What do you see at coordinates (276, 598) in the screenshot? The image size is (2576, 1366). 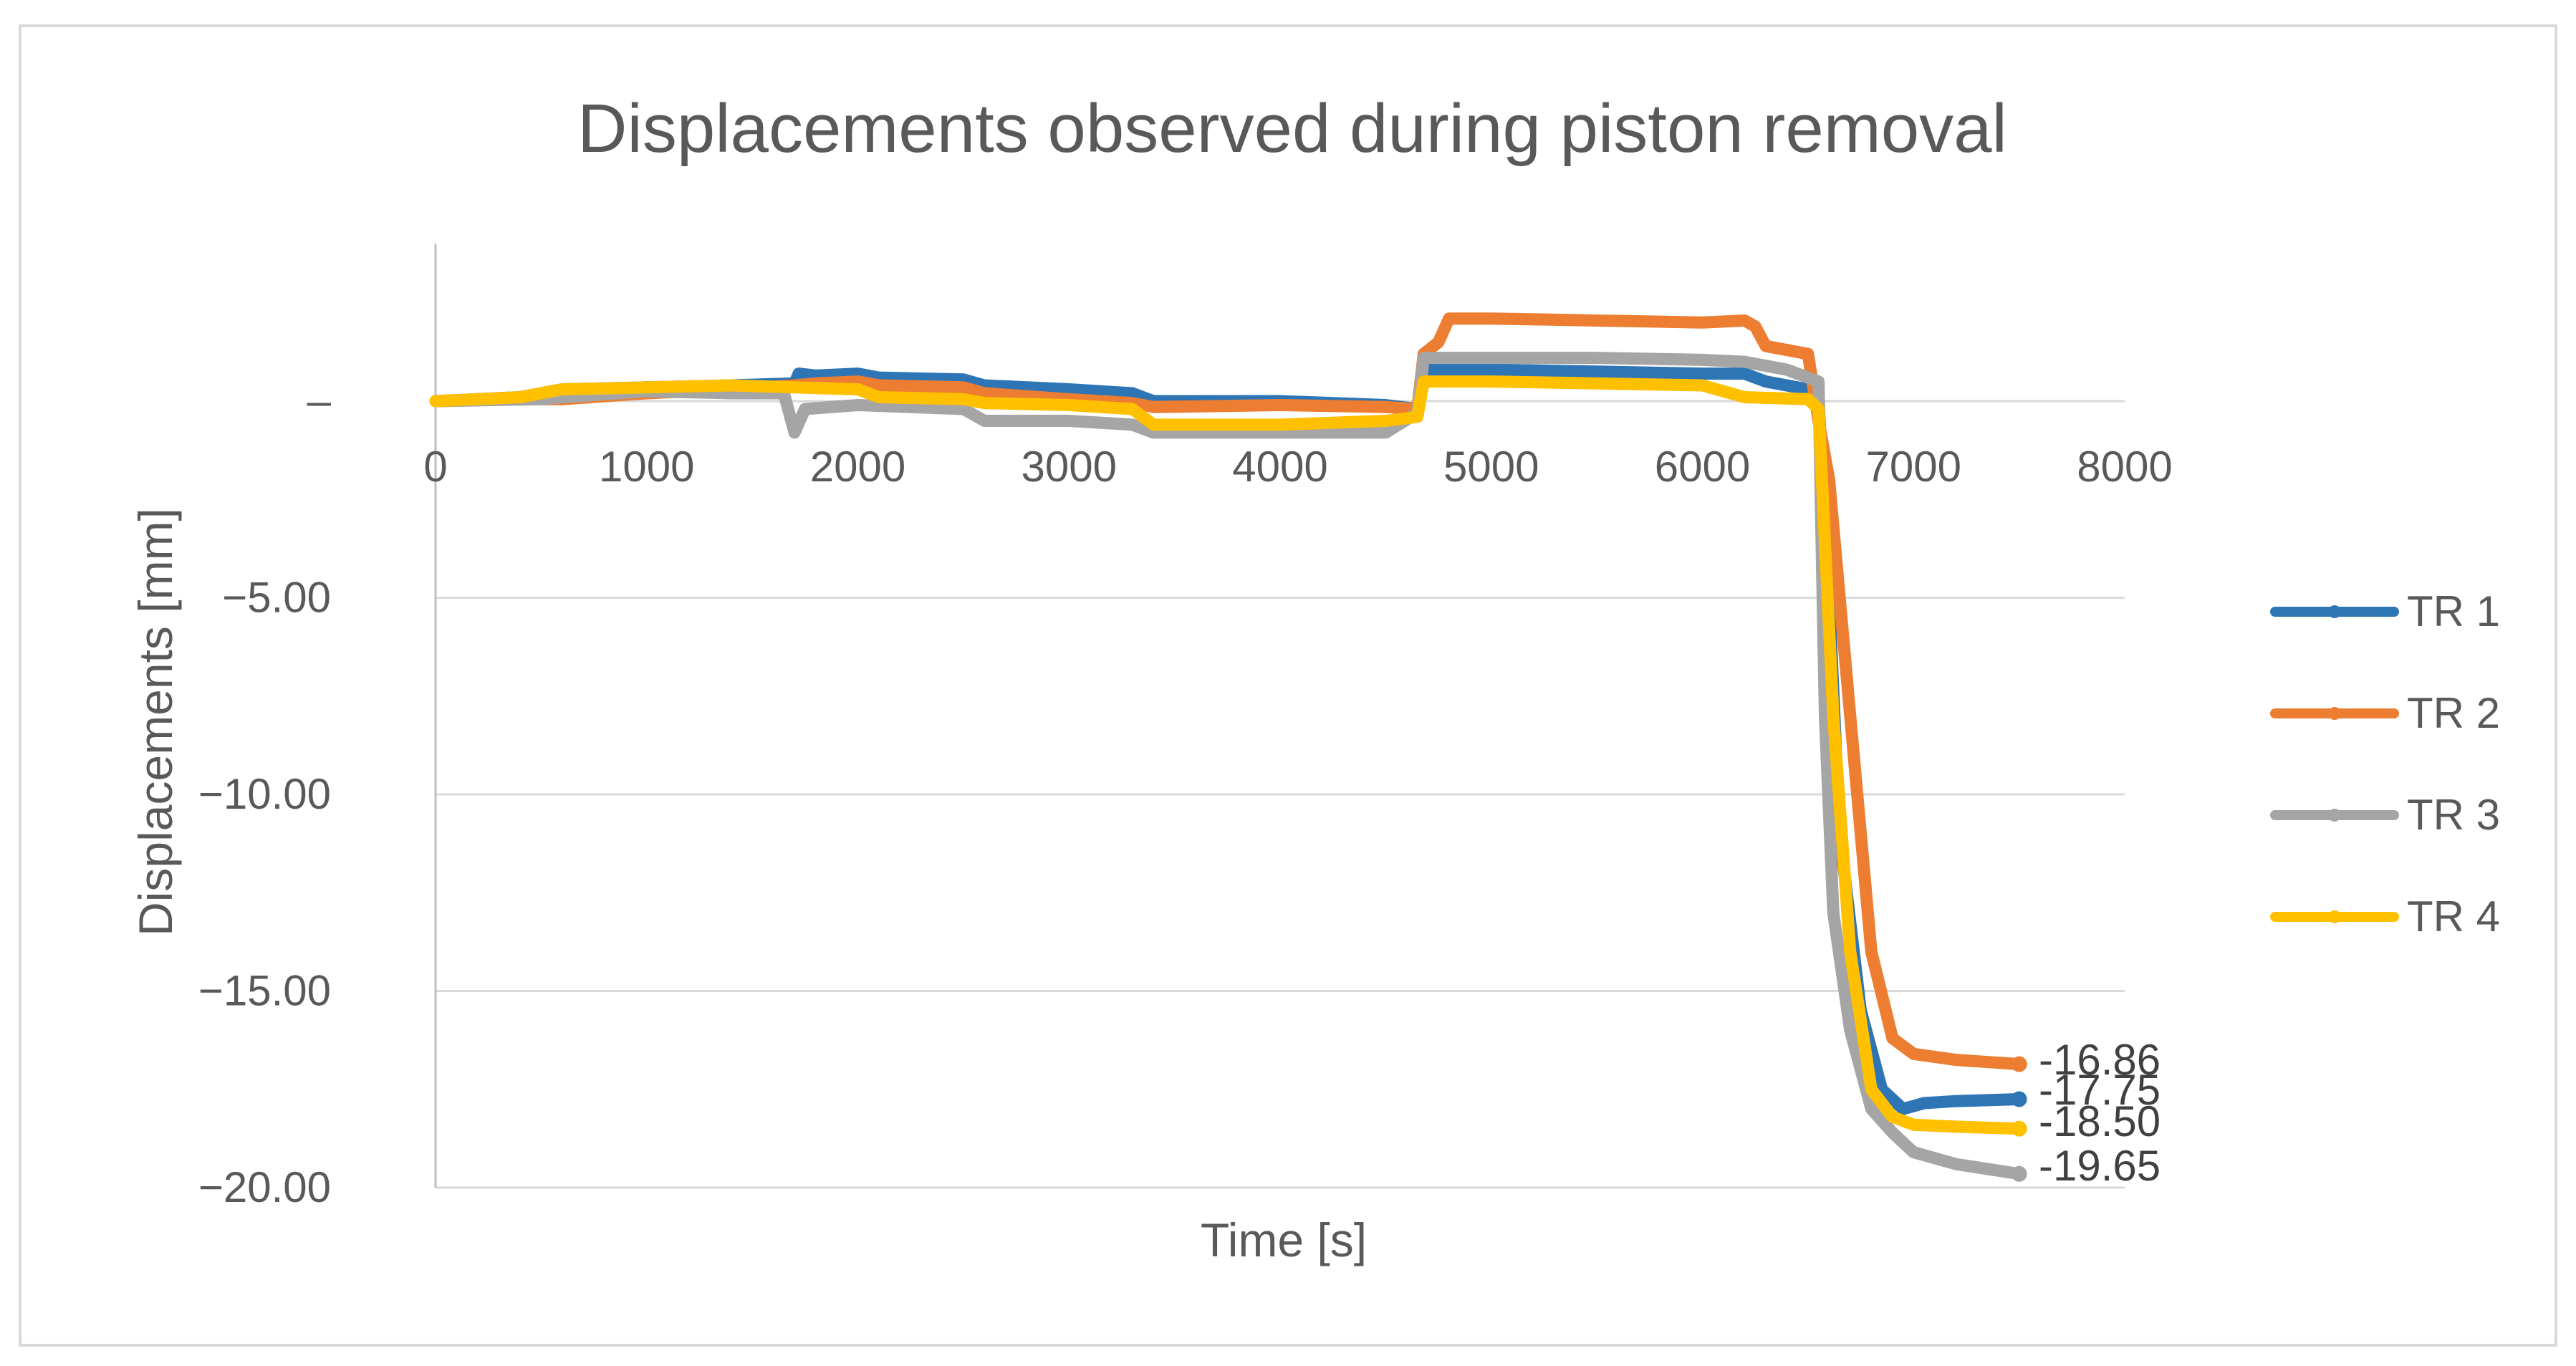 I see `y-tick-label: −5.00` at bounding box center [276, 598].